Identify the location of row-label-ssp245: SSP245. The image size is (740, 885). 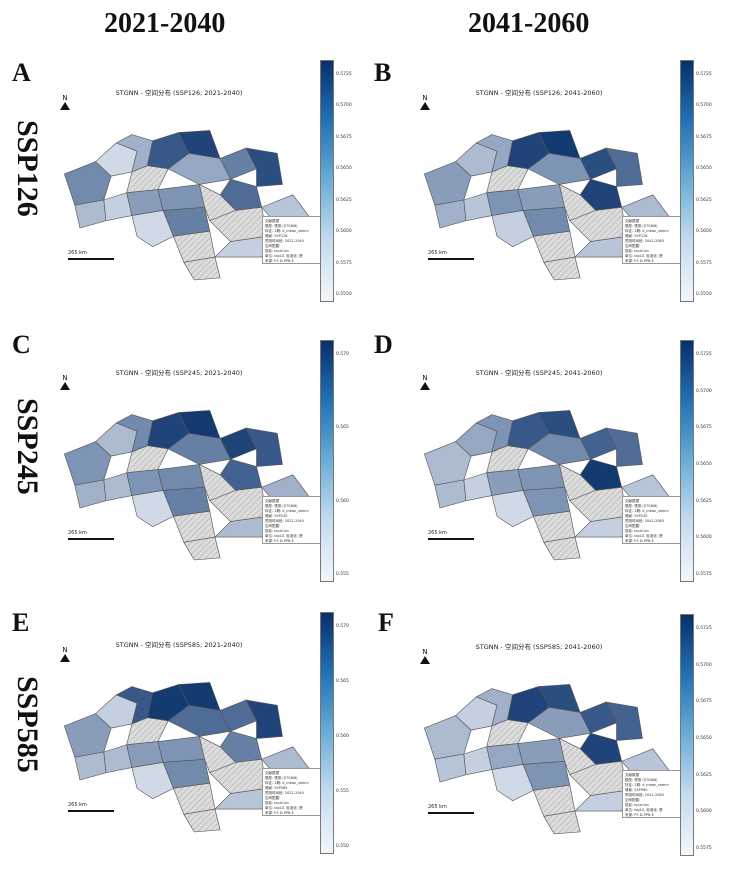
(27, 446).